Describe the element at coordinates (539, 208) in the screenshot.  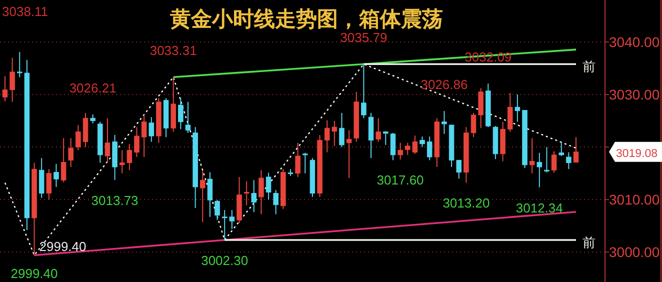
I see `annotation: 3012.34` at that location.